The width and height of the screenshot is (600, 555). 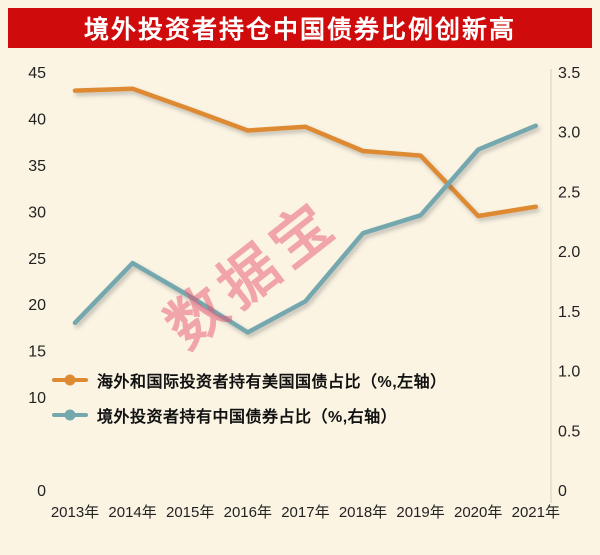 What do you see at coordinates (37, 73) in the screenshot?
I see `left-axis-tick: 45` at bounding box center [37, 73].